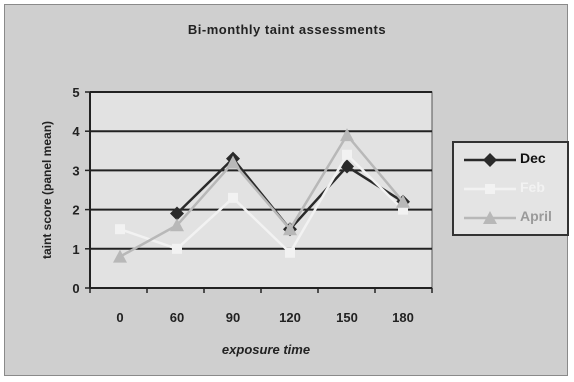  I want to click on y-tick-label: 5, so click(75, 92).